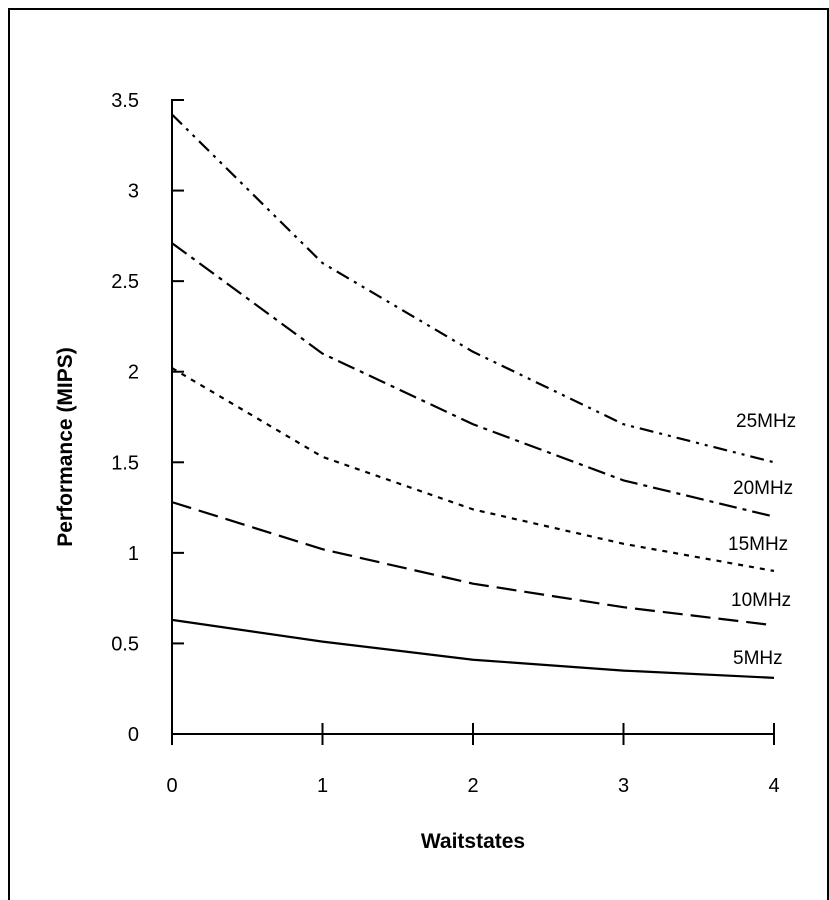 This screenshot has width=829, height=900. What do you see at coordinates (125, 463) in the screenshot?
I see `y-tick-label: 1.5` at bounding box center [125, 463].